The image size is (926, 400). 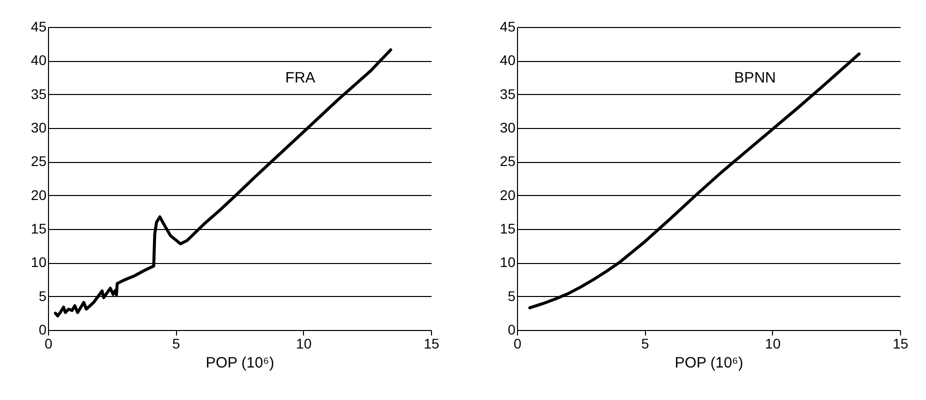 What do you see at coordinates (300, 78) in the screenshot?
I see `series-label: FRA` at bounding box center [300, 78].